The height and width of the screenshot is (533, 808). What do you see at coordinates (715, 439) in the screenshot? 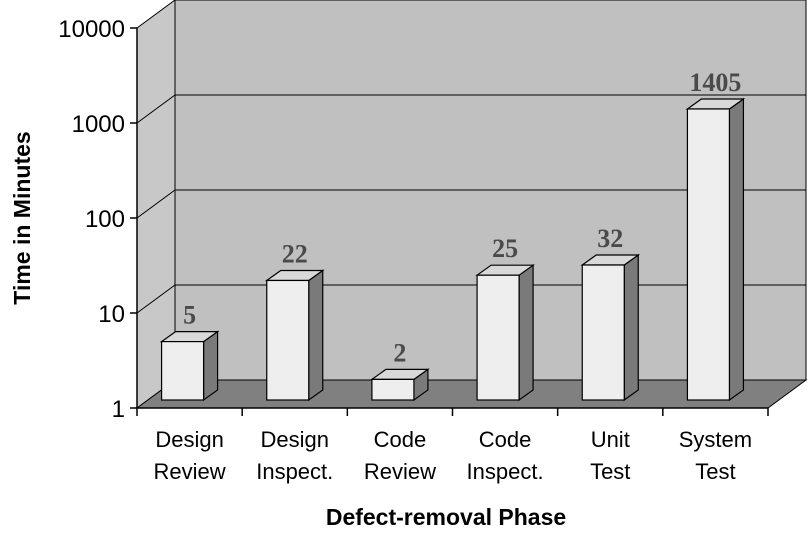
I see `x-tick-label: System` at bounding box center [715, 439].